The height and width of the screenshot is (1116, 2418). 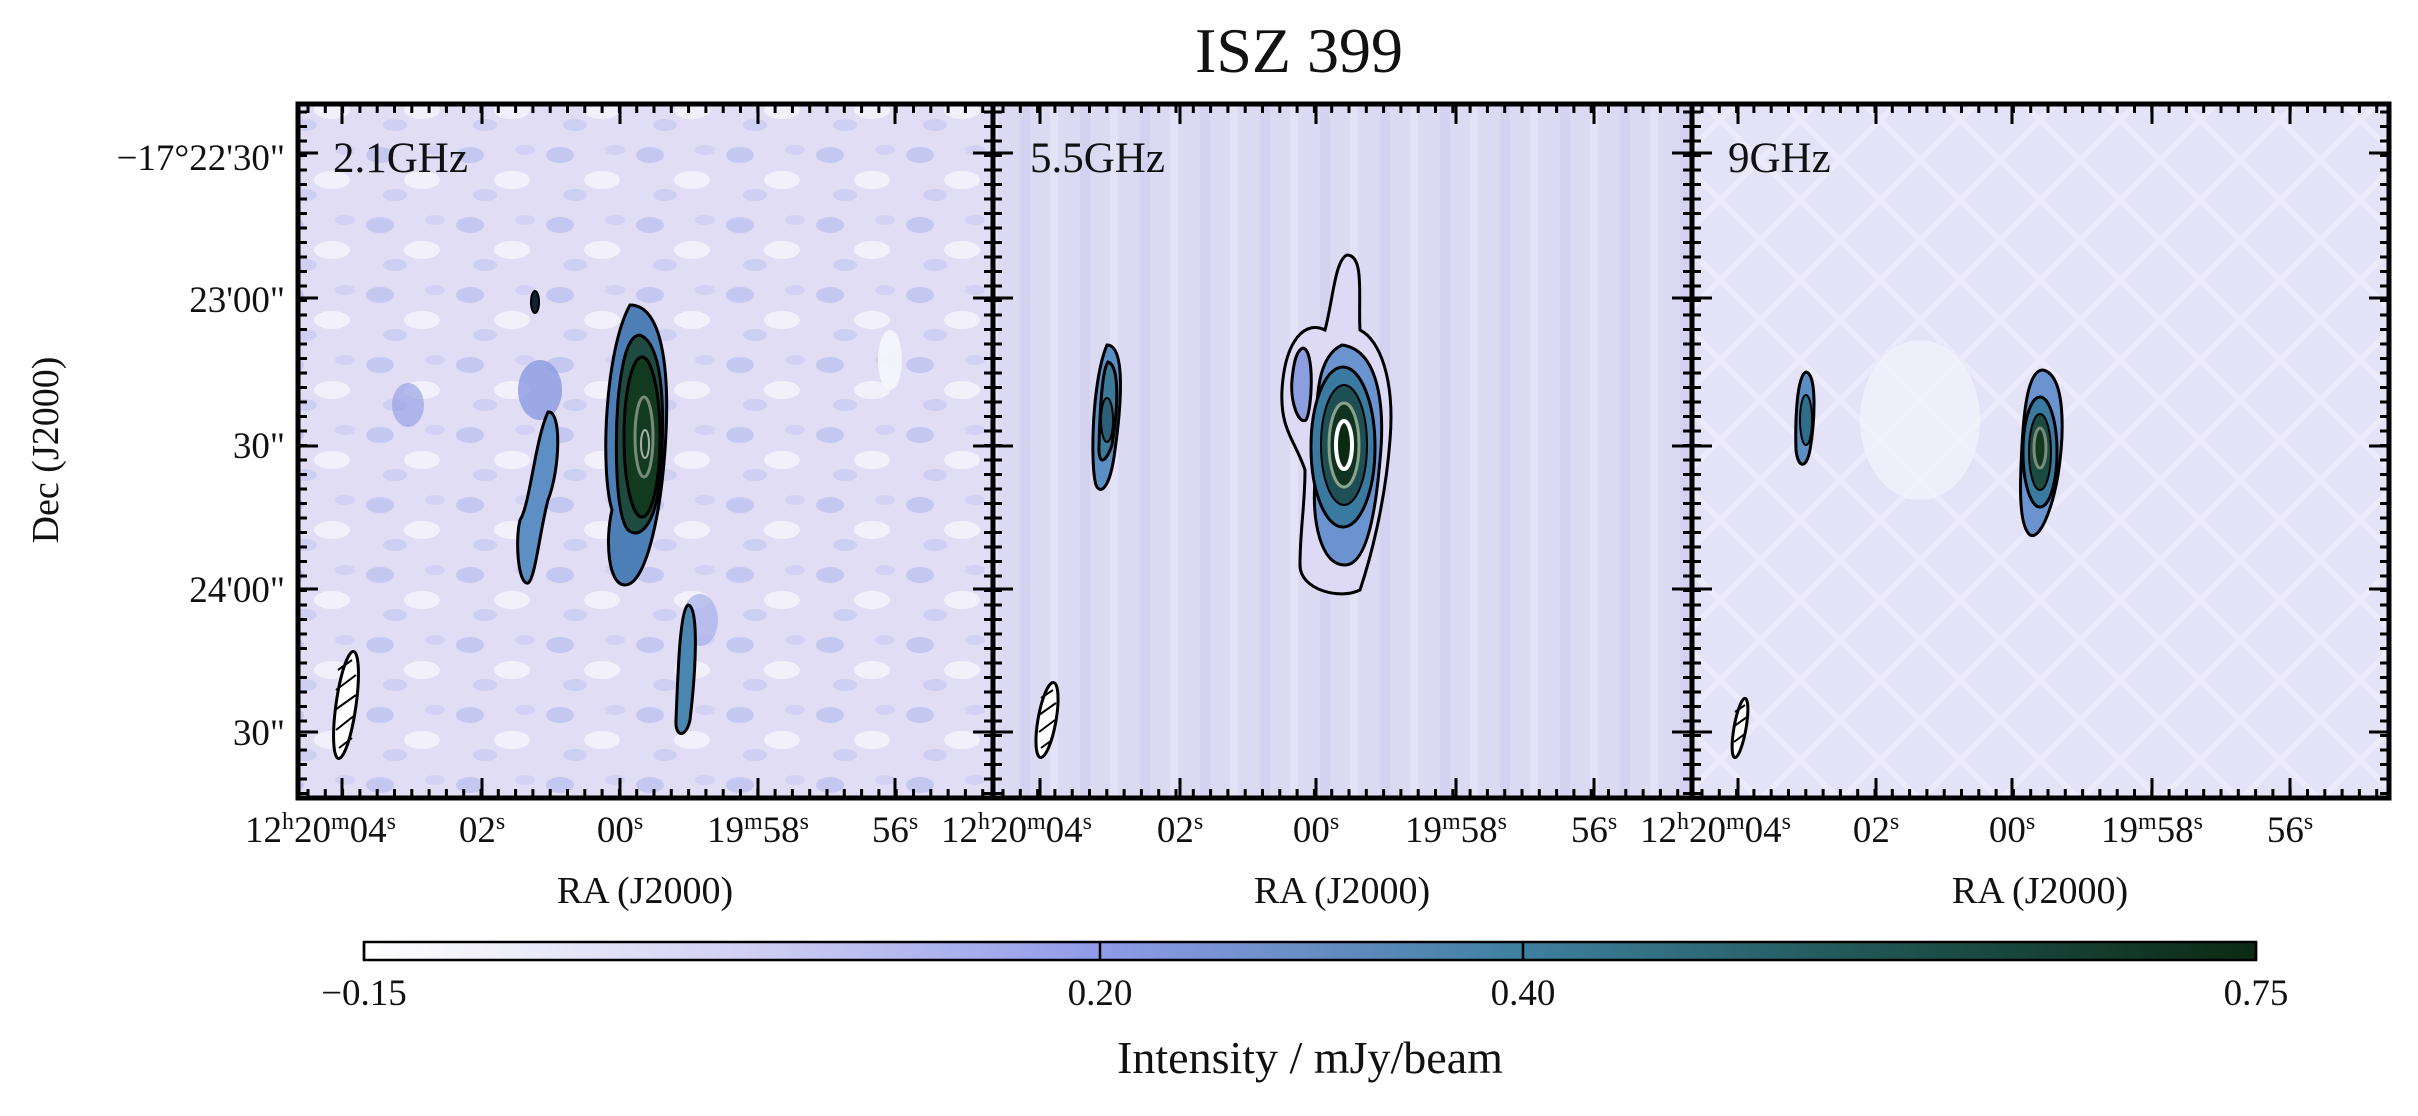 What do you see at coordinates (1310, 951) in the screenshot?
I see `colorbar-gradient` at bounding box center [1310, 951].